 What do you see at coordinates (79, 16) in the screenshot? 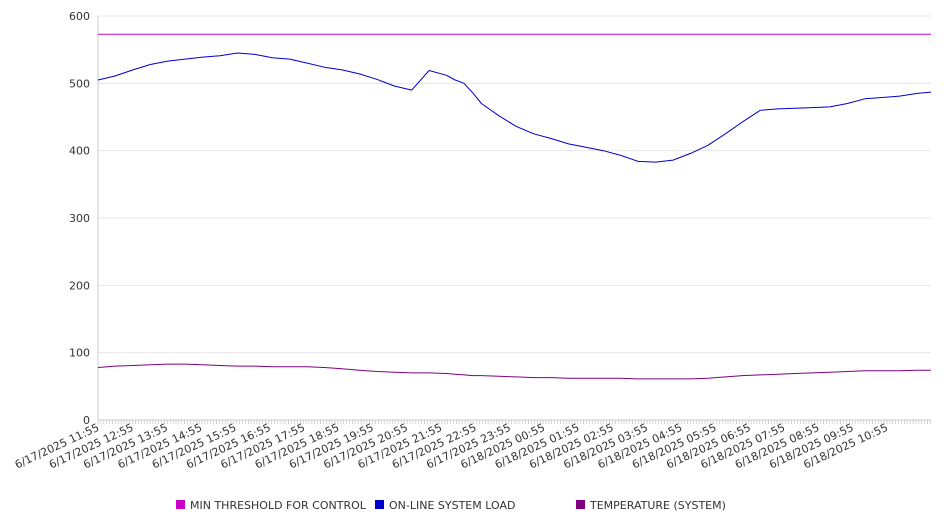
I see `y-tick-label: 600` at bounding box center [79, 16].